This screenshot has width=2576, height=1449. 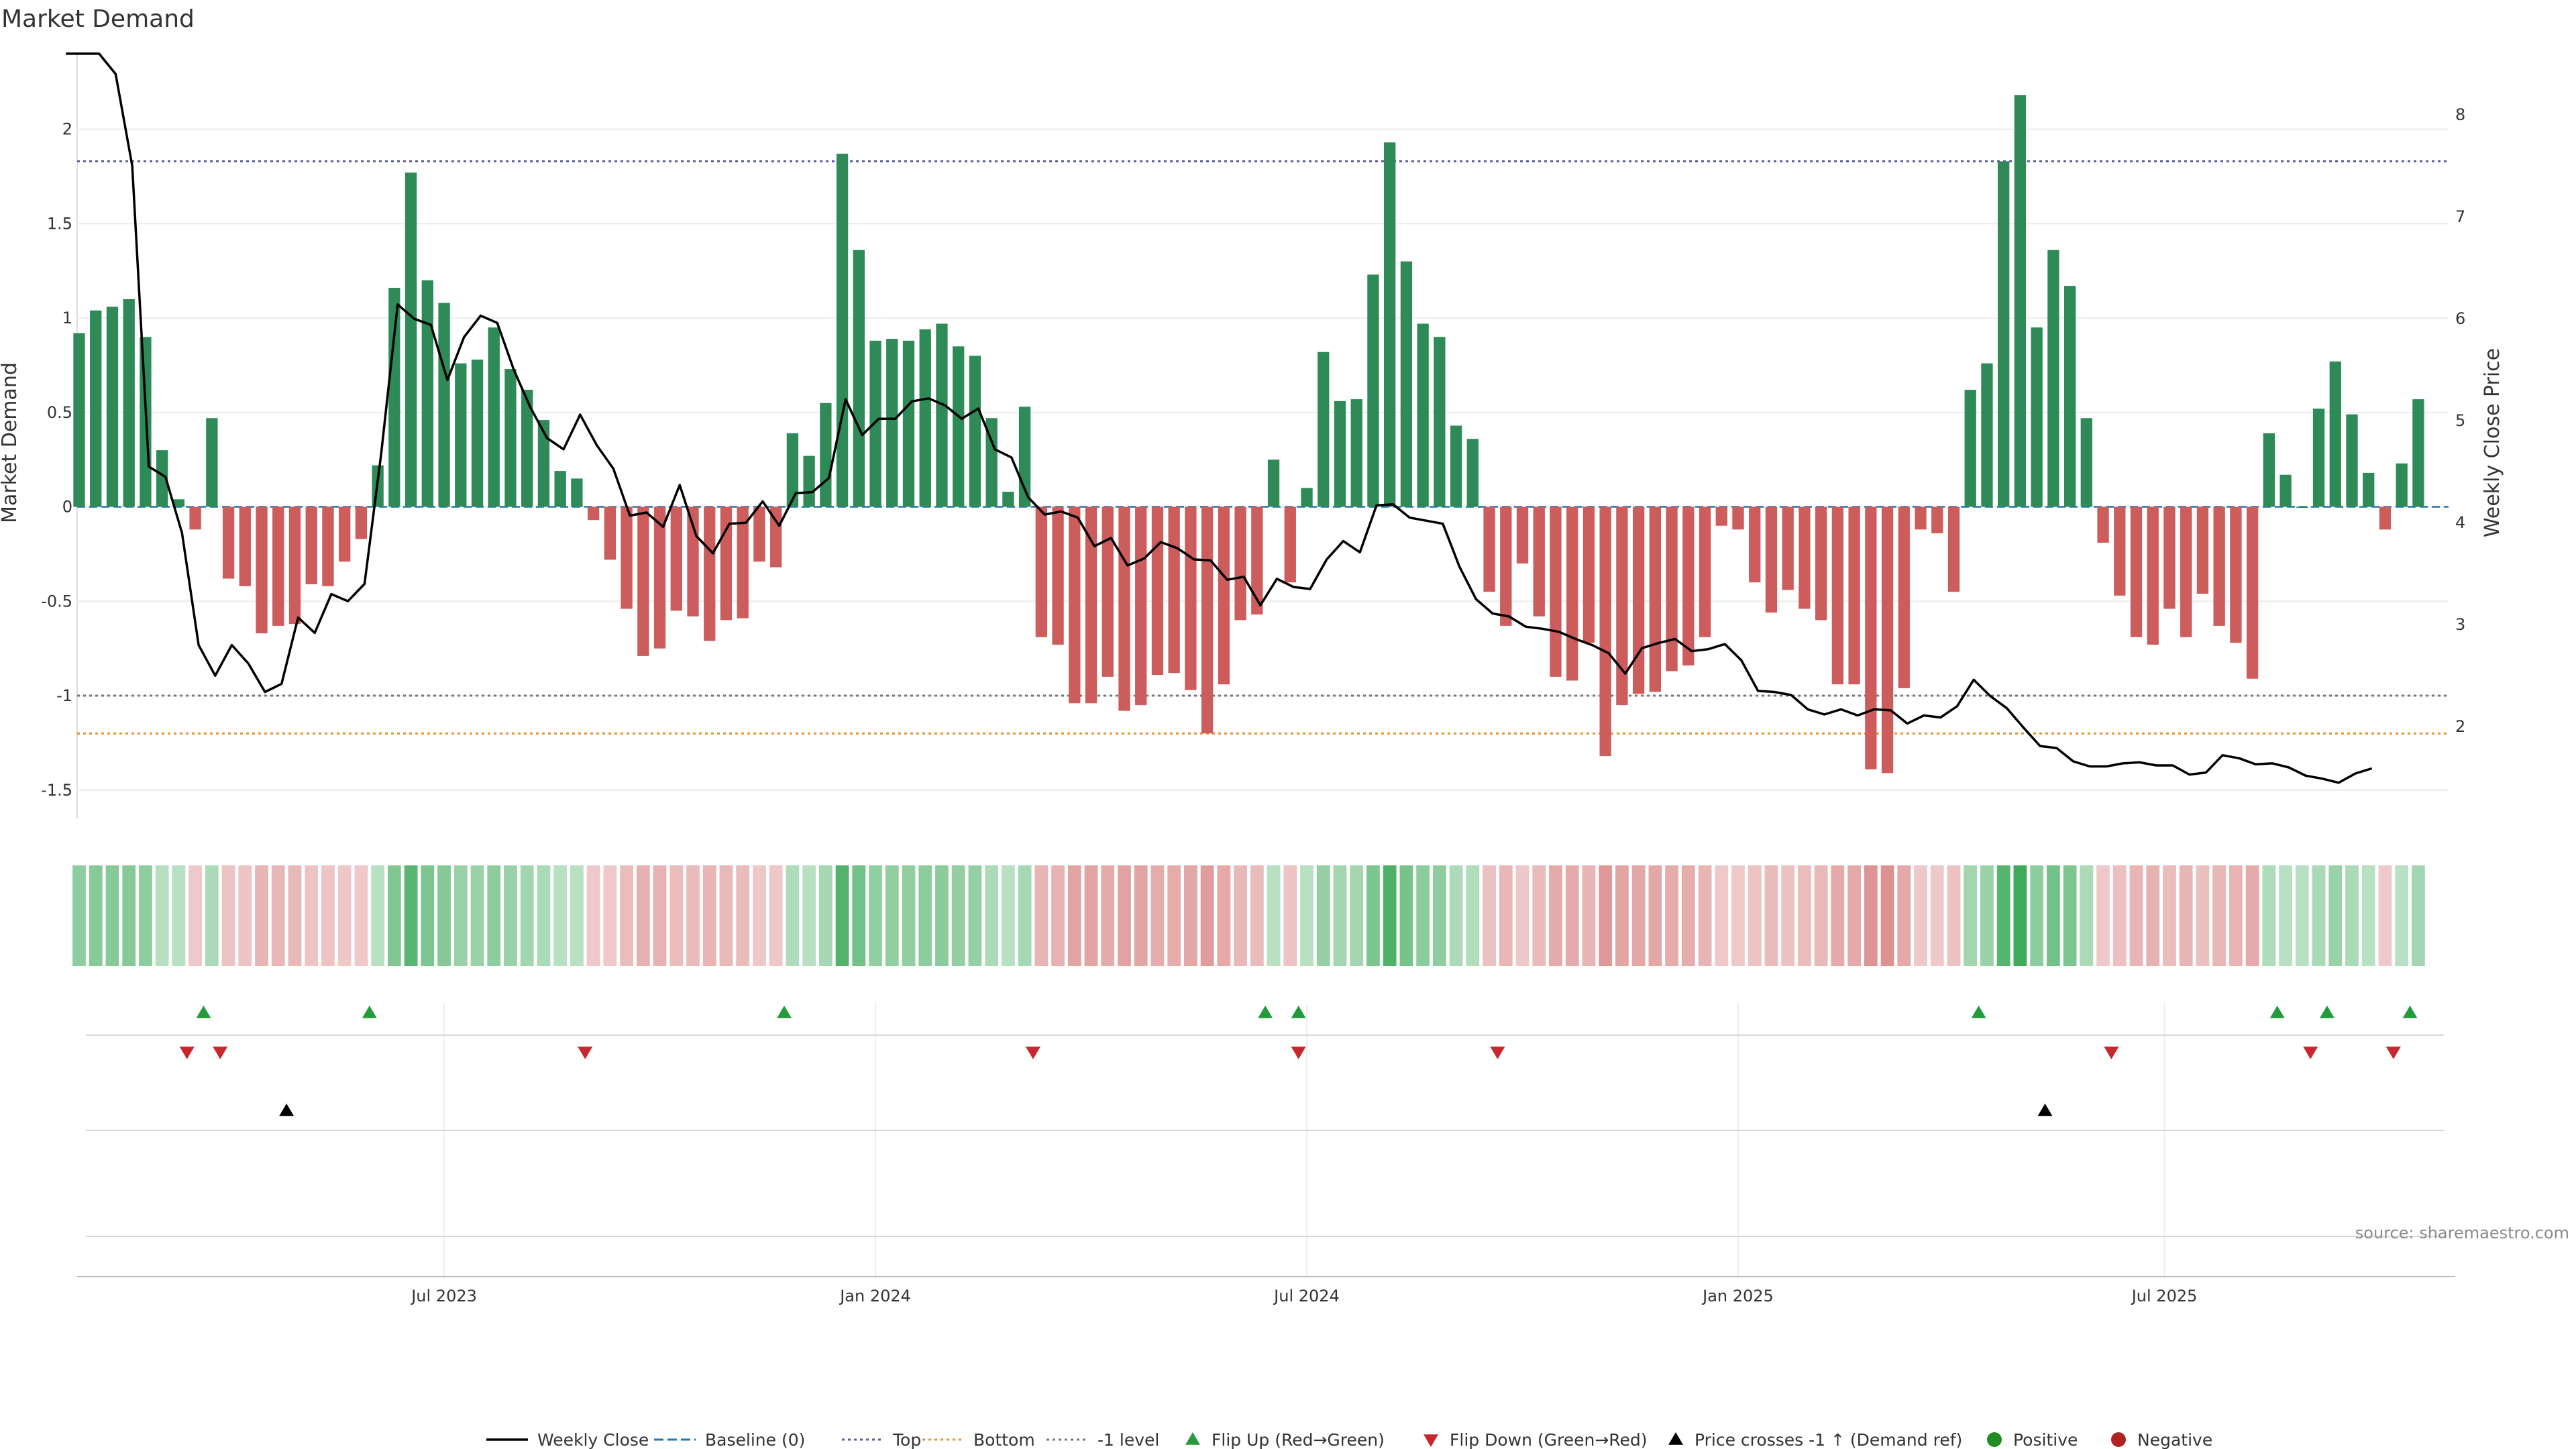 What do you see at coordinates (2045, 1110) in the screenshot?
I see `price-cross-marker` at bounding box center [2045, 1110].